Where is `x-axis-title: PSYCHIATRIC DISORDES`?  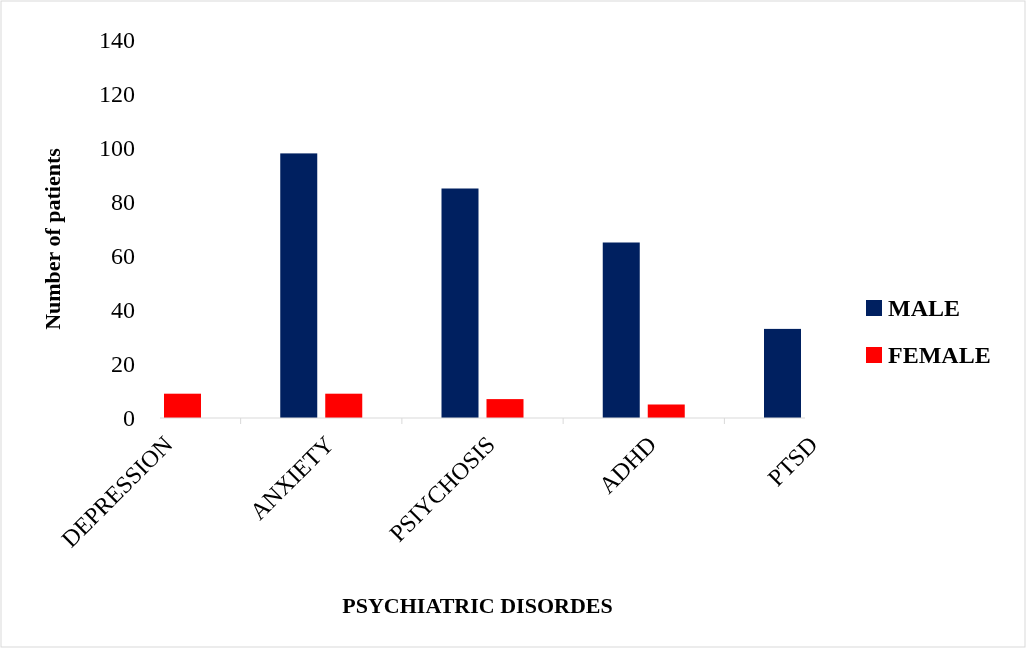 x-axis-title: PSYCHIATRIC DISORDES is located at coordinates (477, 605).